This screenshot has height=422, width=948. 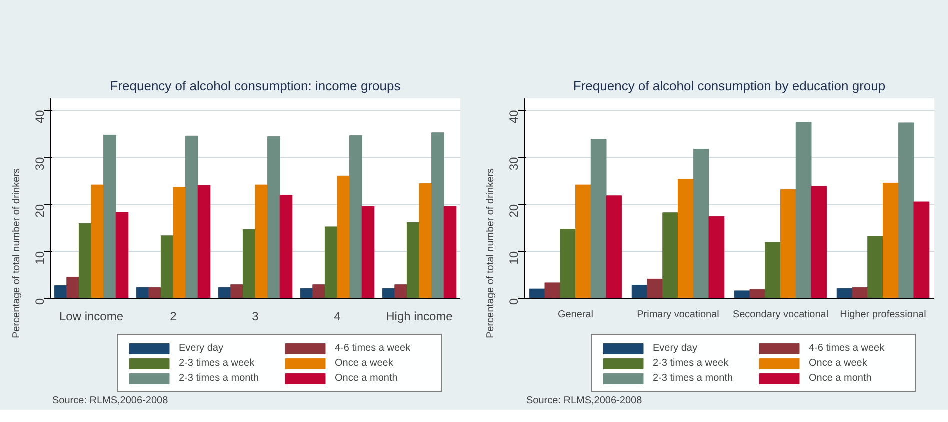 I want to click on chart-title: Frequency of alcohol consumption: income groups, so click(x=256, y=86).